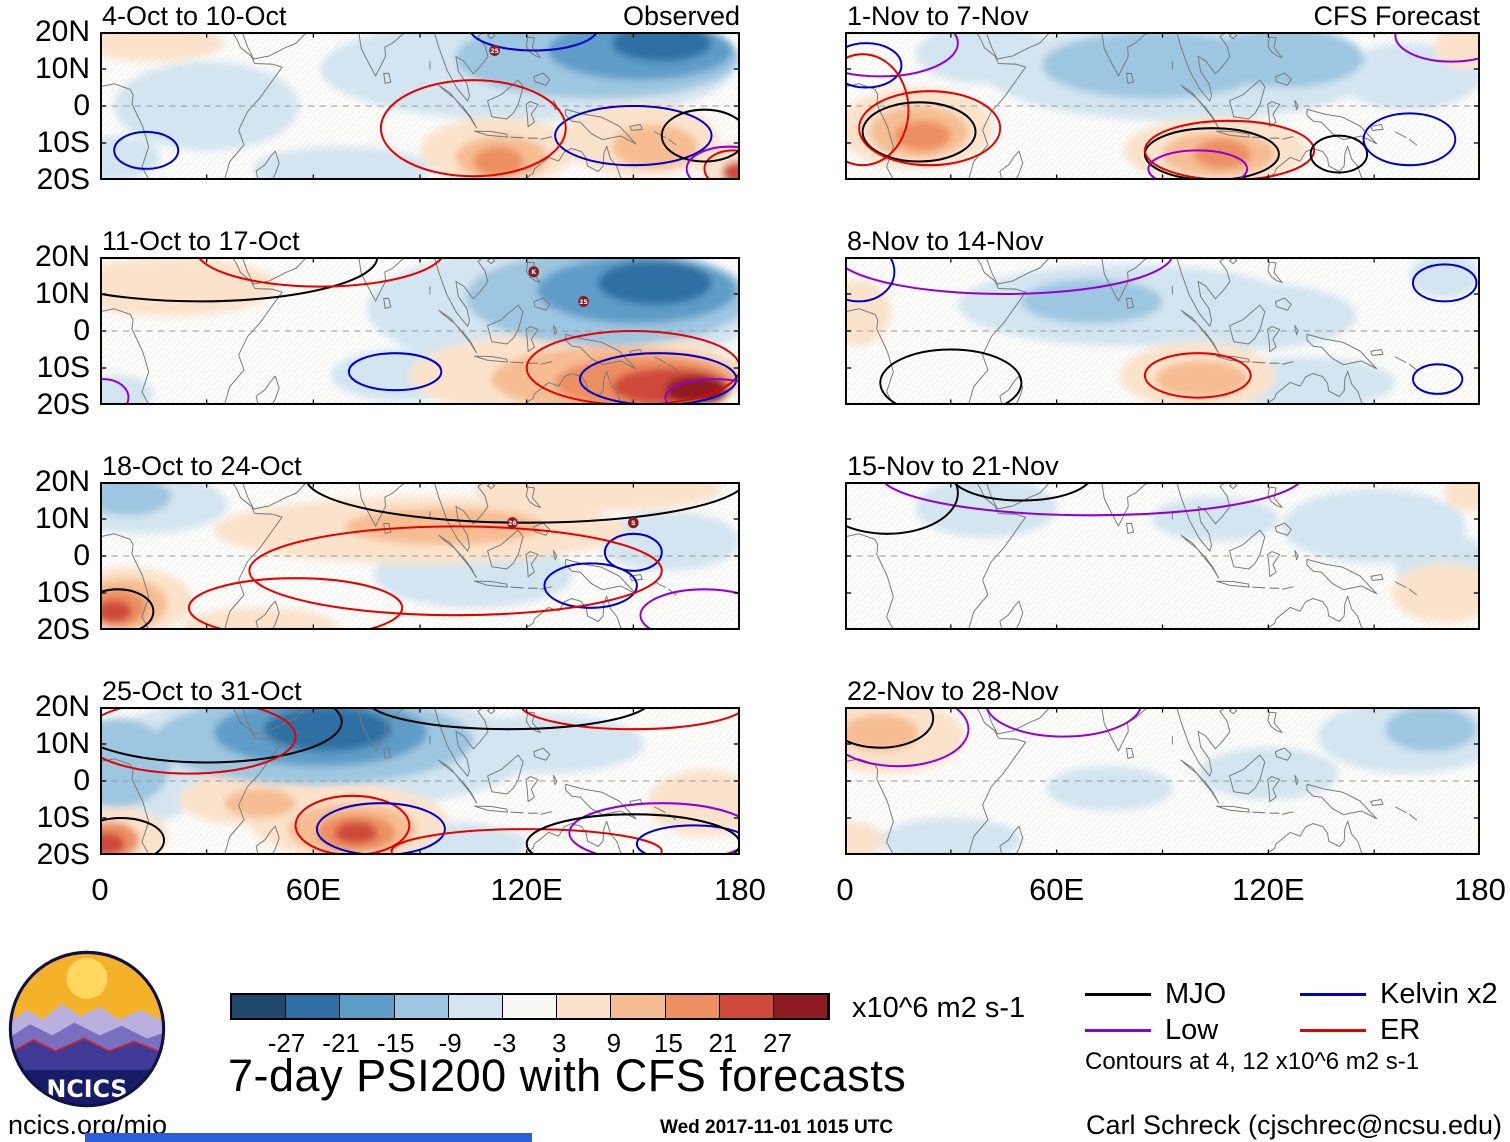  I want to click on colorbar-tick-label: -9, so click(450, 1043).